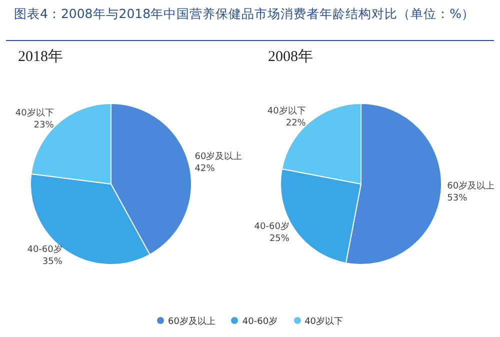  Describe the element at coordinates (457, 198) in the screenshot. I see `data-label: 53%` at that location.